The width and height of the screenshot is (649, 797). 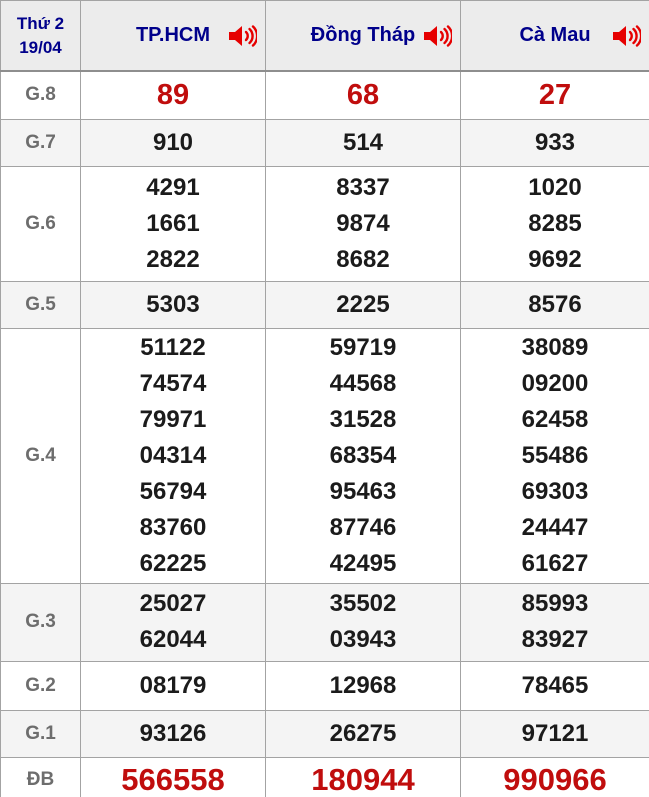 I want to click on result-number: 910, so click(x=173, y=142).